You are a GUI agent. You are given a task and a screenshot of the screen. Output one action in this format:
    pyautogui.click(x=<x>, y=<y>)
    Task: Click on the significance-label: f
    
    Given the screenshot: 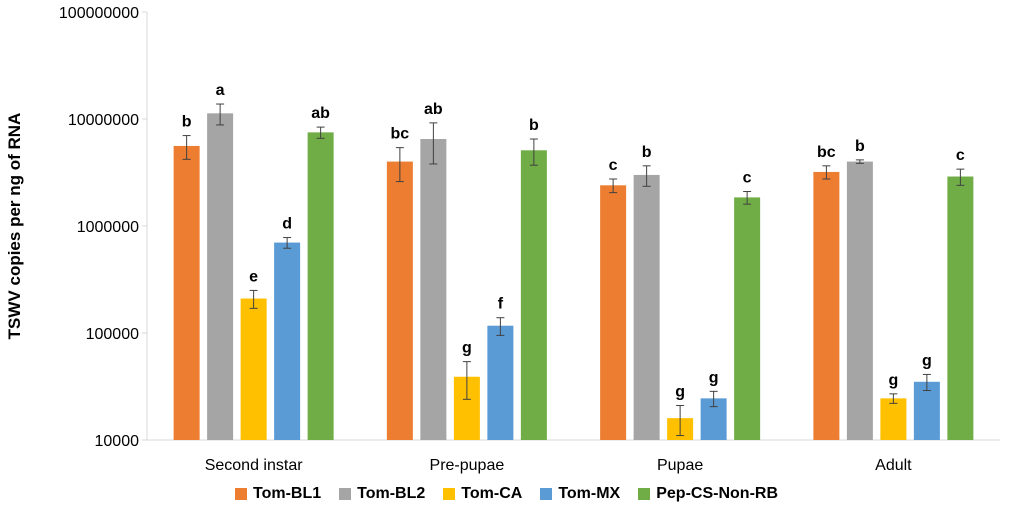 What is the action you would take?
    pyautogui.click(x=501, y=304)
    